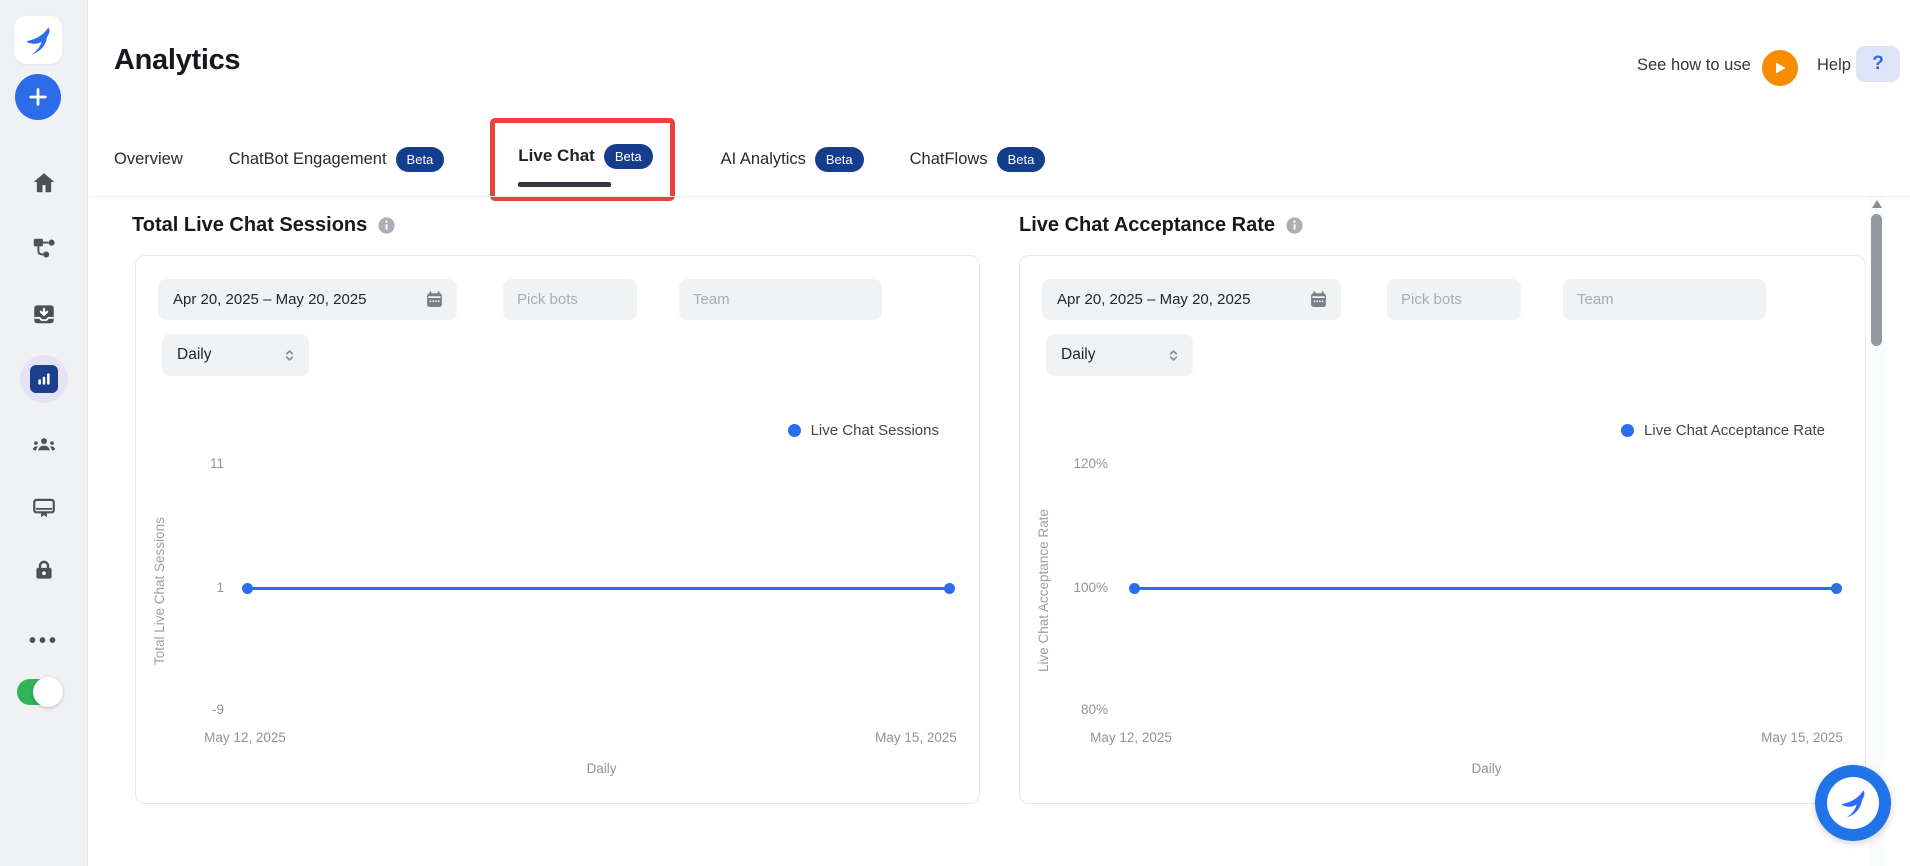 The width and height of the screenshot is (1910, 866). Describe the element at coordinates (216, 463) in the screenshot. I see `y-tick: 11` at that location.